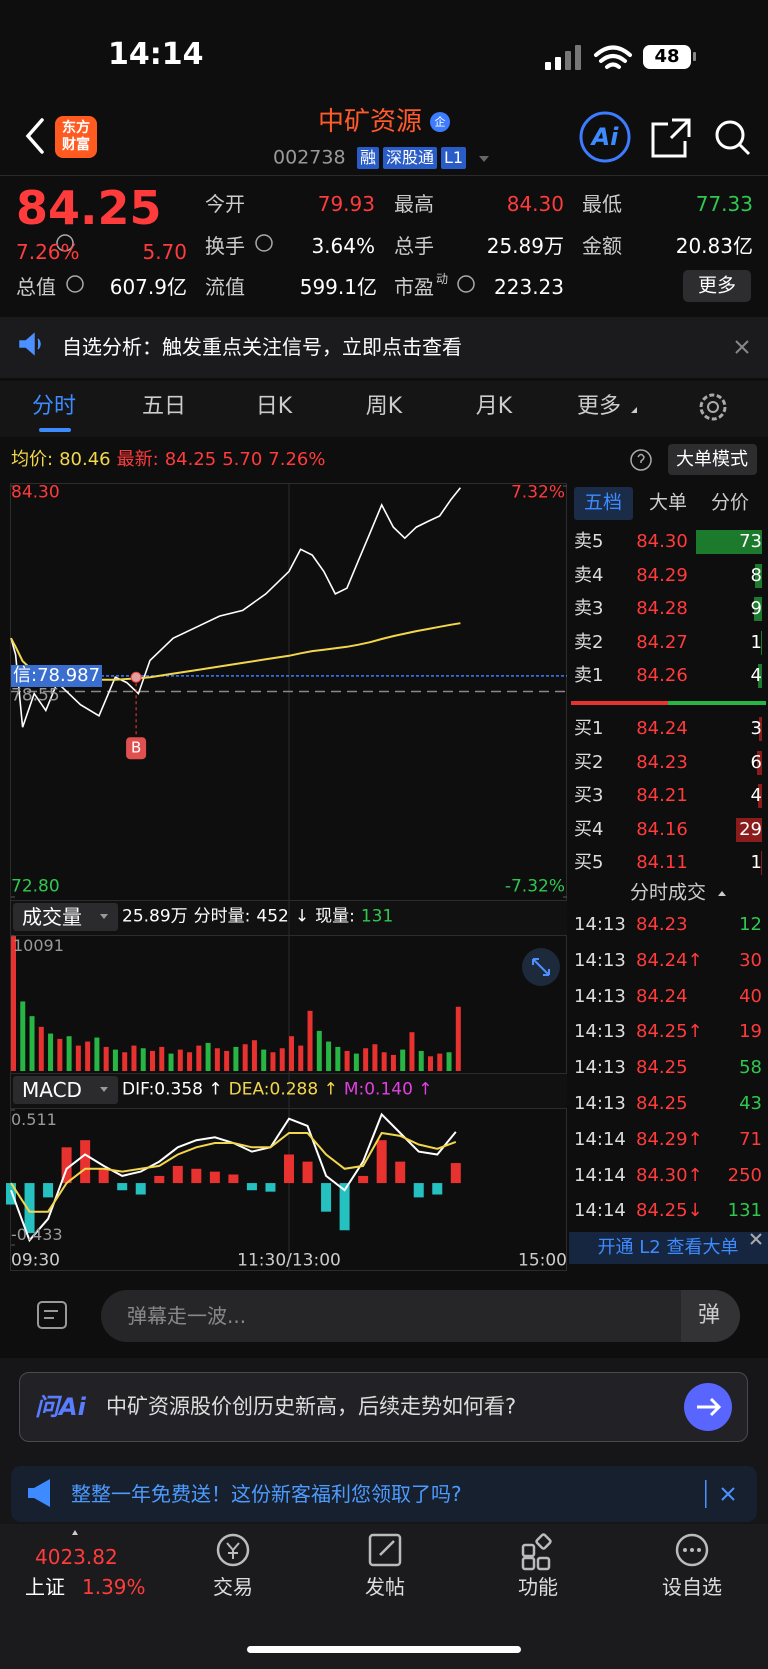 Image resolution: width=768 pixels, height=1669 pixels. I want to click on book-volume: 29, so click(750, 829).